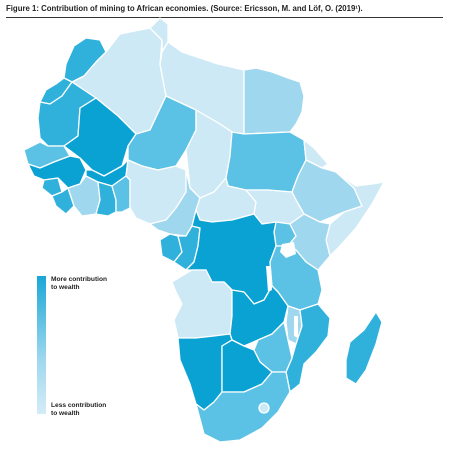  Describe the element at coordinates (79, 405) in the screenshot. I see `legend-low-label-line1: Less contribution` at that location.